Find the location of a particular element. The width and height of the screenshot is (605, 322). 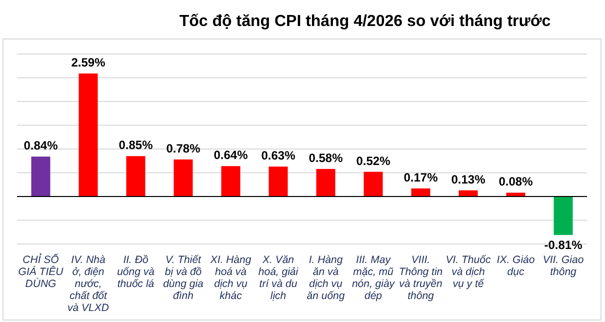

data-label: 0.64% is located at coordinates (231, 155).